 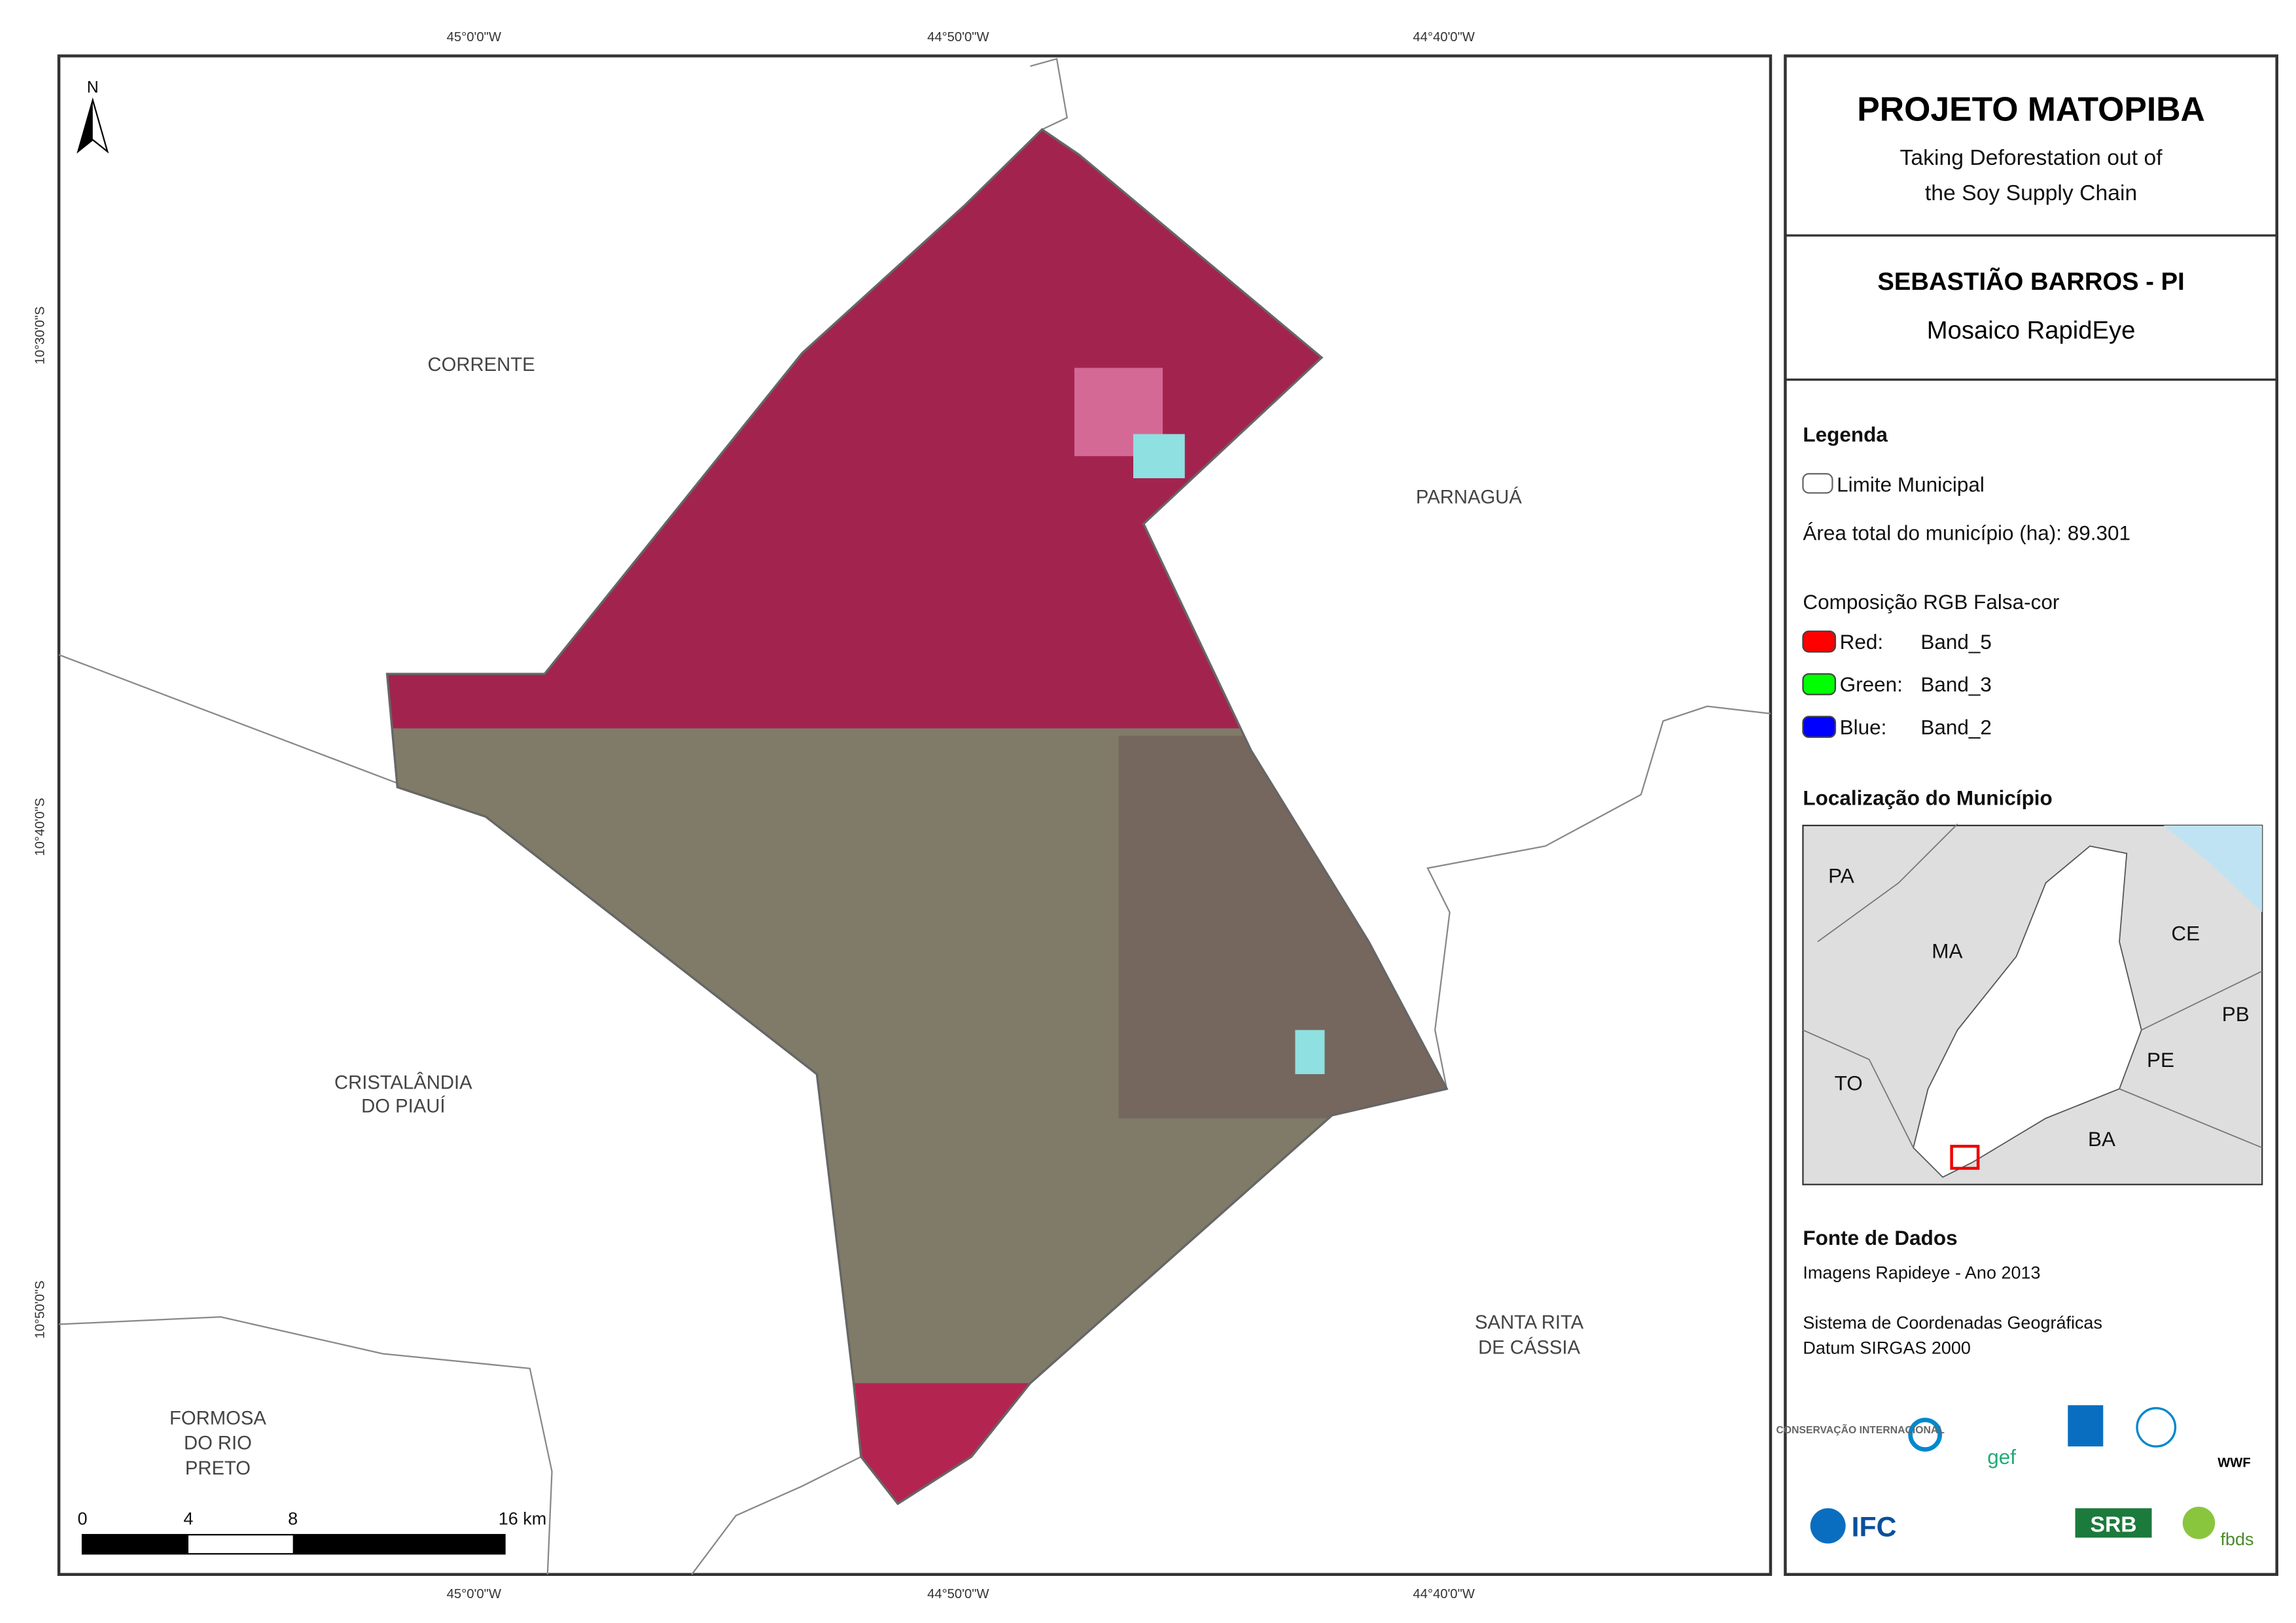 I want to click on logo: gef, so click(x=2001, y=1457).